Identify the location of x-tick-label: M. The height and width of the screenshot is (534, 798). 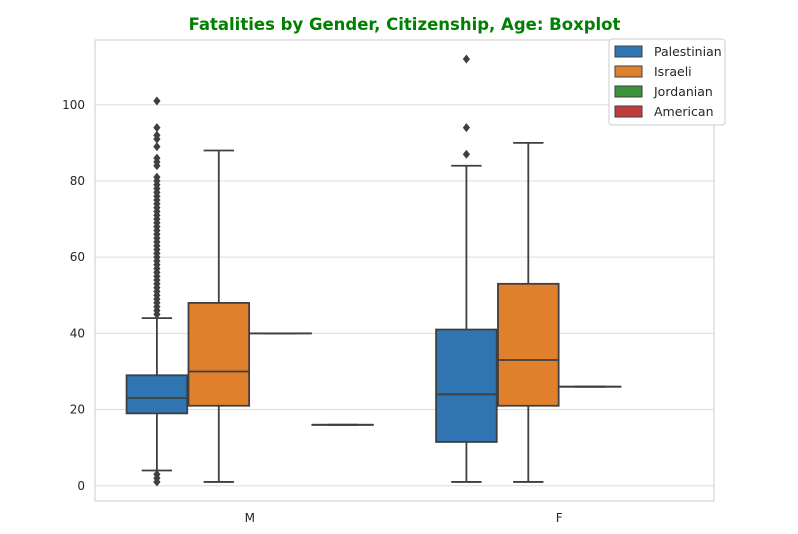
(250, 518).